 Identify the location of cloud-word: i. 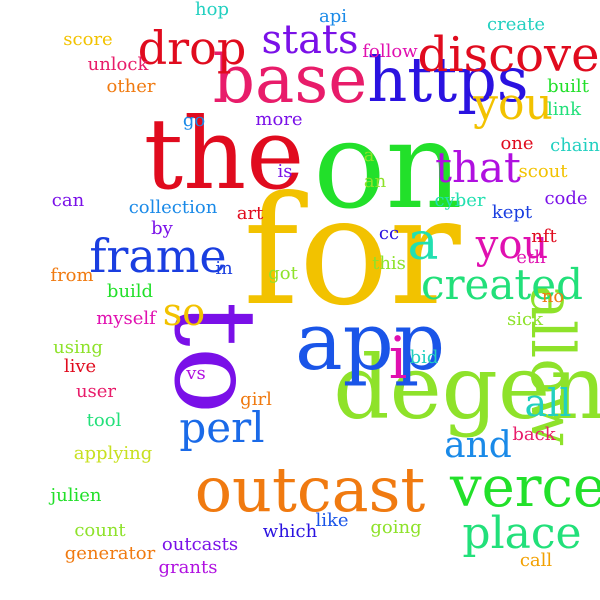
(398, 358).